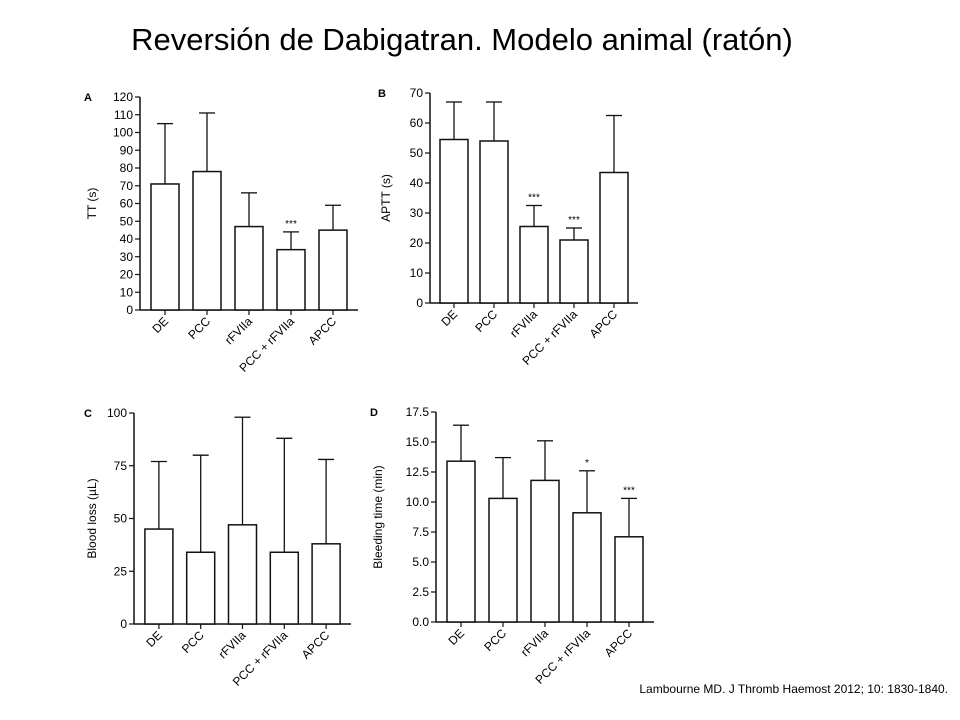 The height and width of the screenshot is (720, 960). Describe the element at coordinates (382, 94) in the screenshot. I see `panel-letter: B` at that location.